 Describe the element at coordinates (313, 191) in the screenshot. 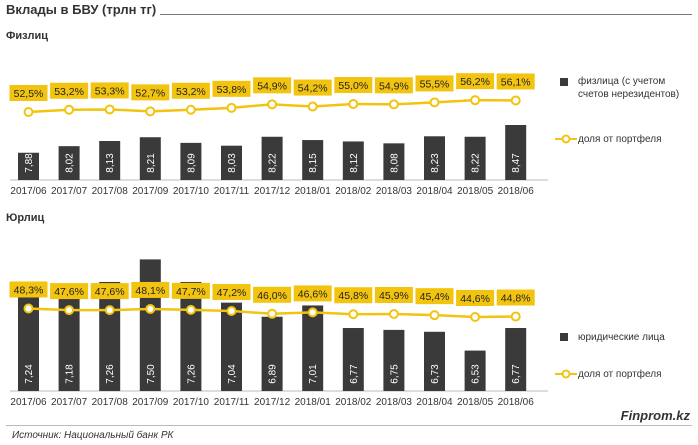

I see `x-tick-label: 2018/01` at that location.